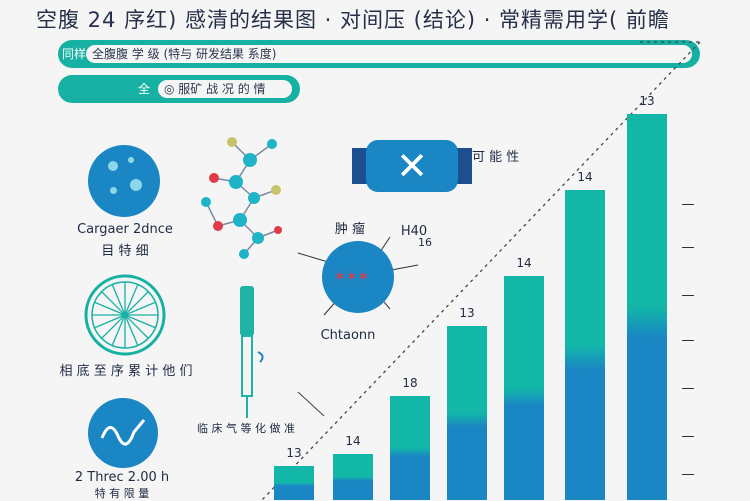 Image resolution: width=750 pixels, height=501 pixels. I want to click on wheel-caption: 相 底 至 序 累 计 他 们, so click(126, 371).